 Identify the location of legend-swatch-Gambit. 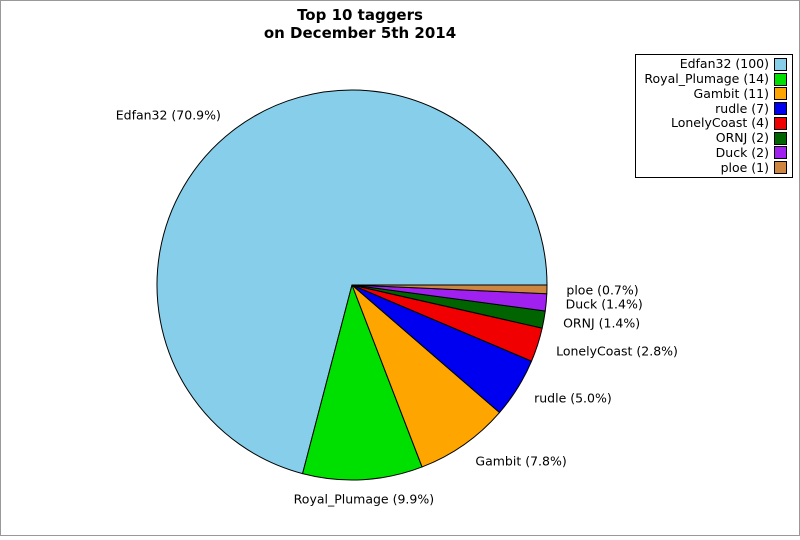
(780, 94).